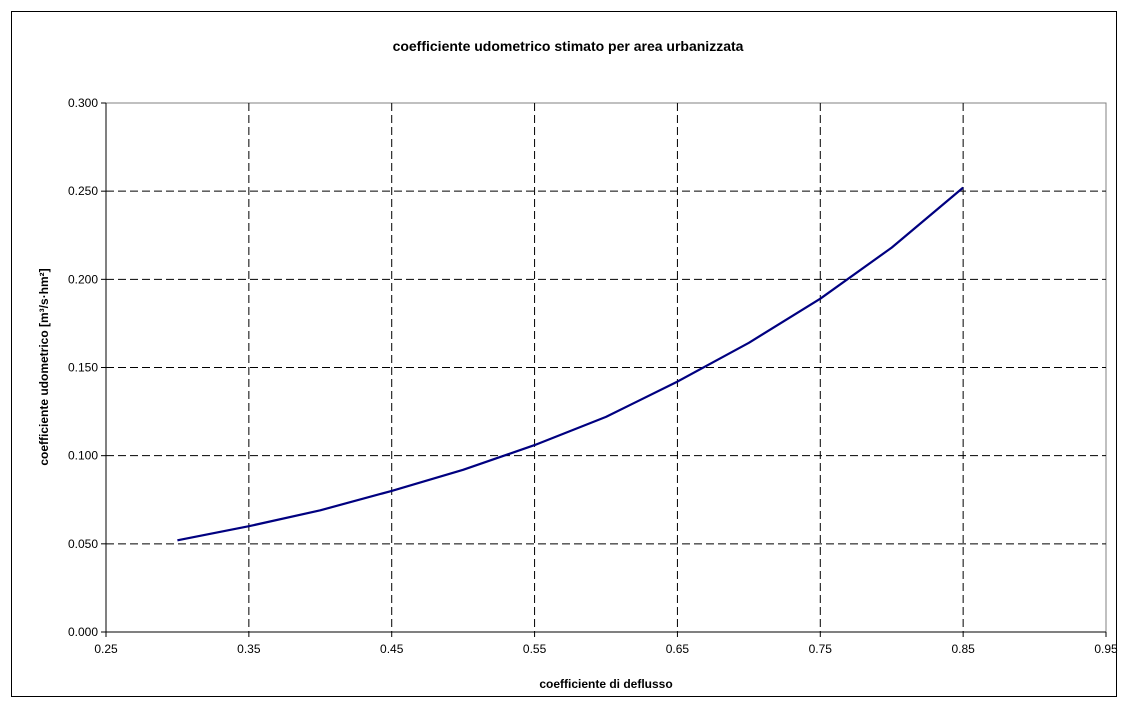 This screenshot has height=708, width=1130. Describe the element at coordinates (83, 103) in the screenshot. I see `y-tick-label: 0.300` at that location.